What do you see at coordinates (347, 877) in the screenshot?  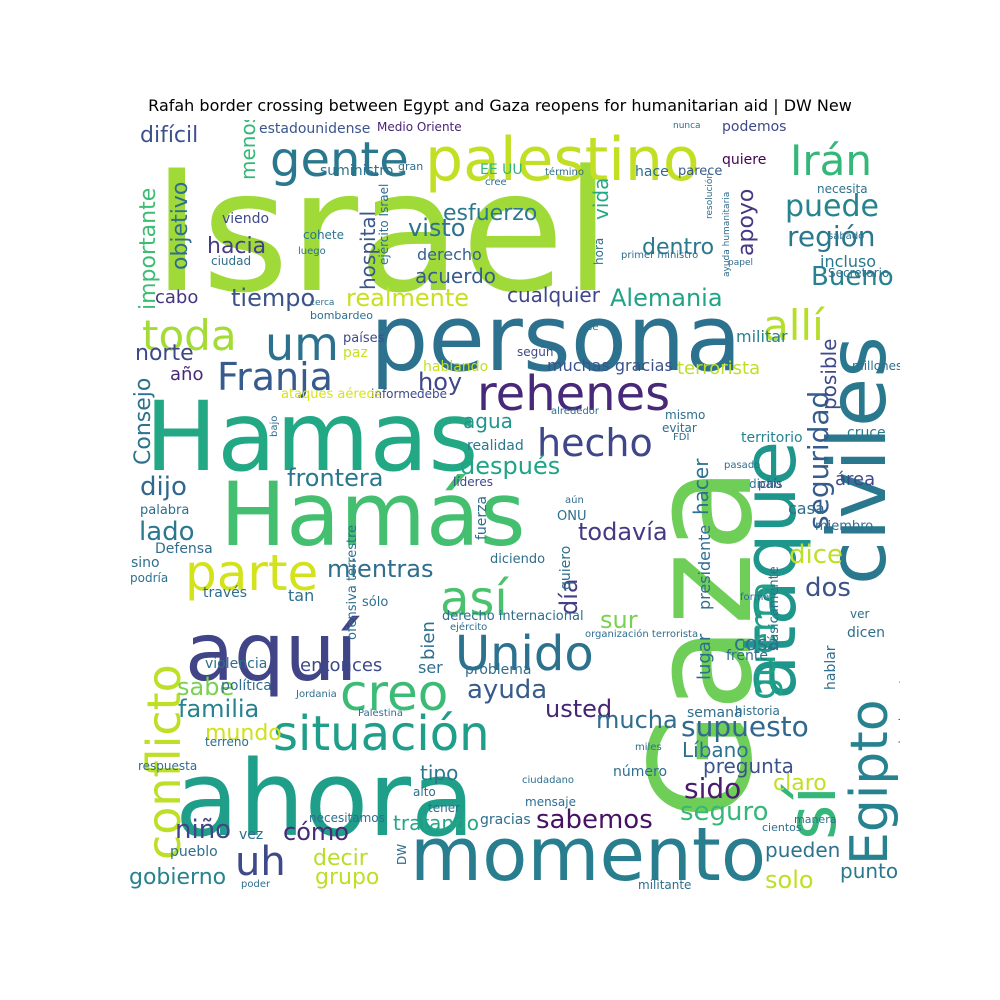 I see `word-75: grupo` at bounding box center [347, 877].